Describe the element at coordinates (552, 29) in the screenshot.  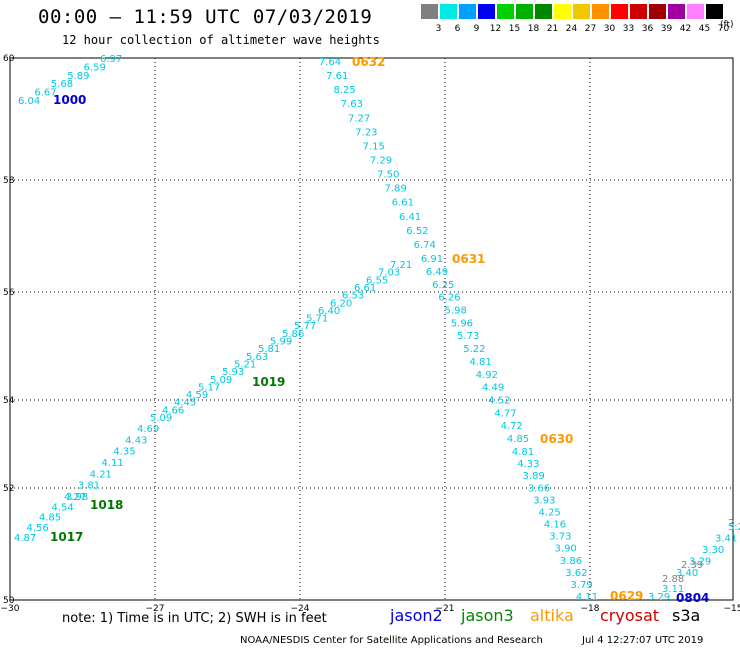
I see `scale-label: 21` at that location.